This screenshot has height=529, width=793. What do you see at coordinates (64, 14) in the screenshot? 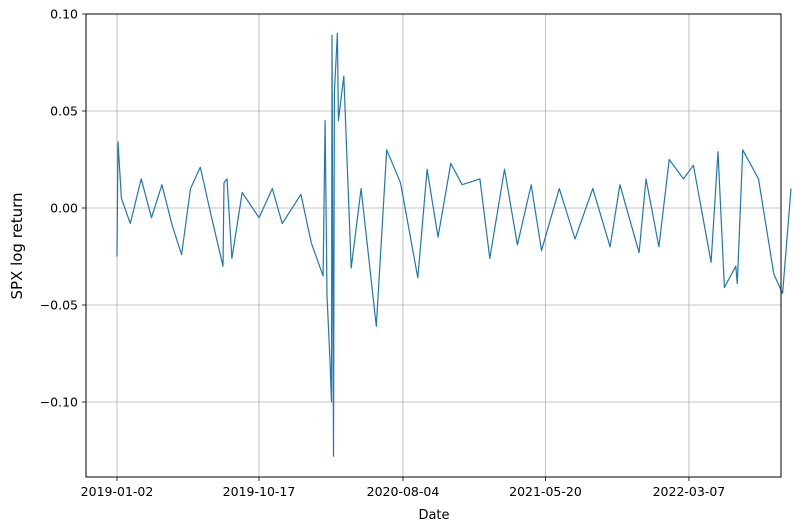
I see `y-tick-label: 0.10` at bounding box center [64, 14].